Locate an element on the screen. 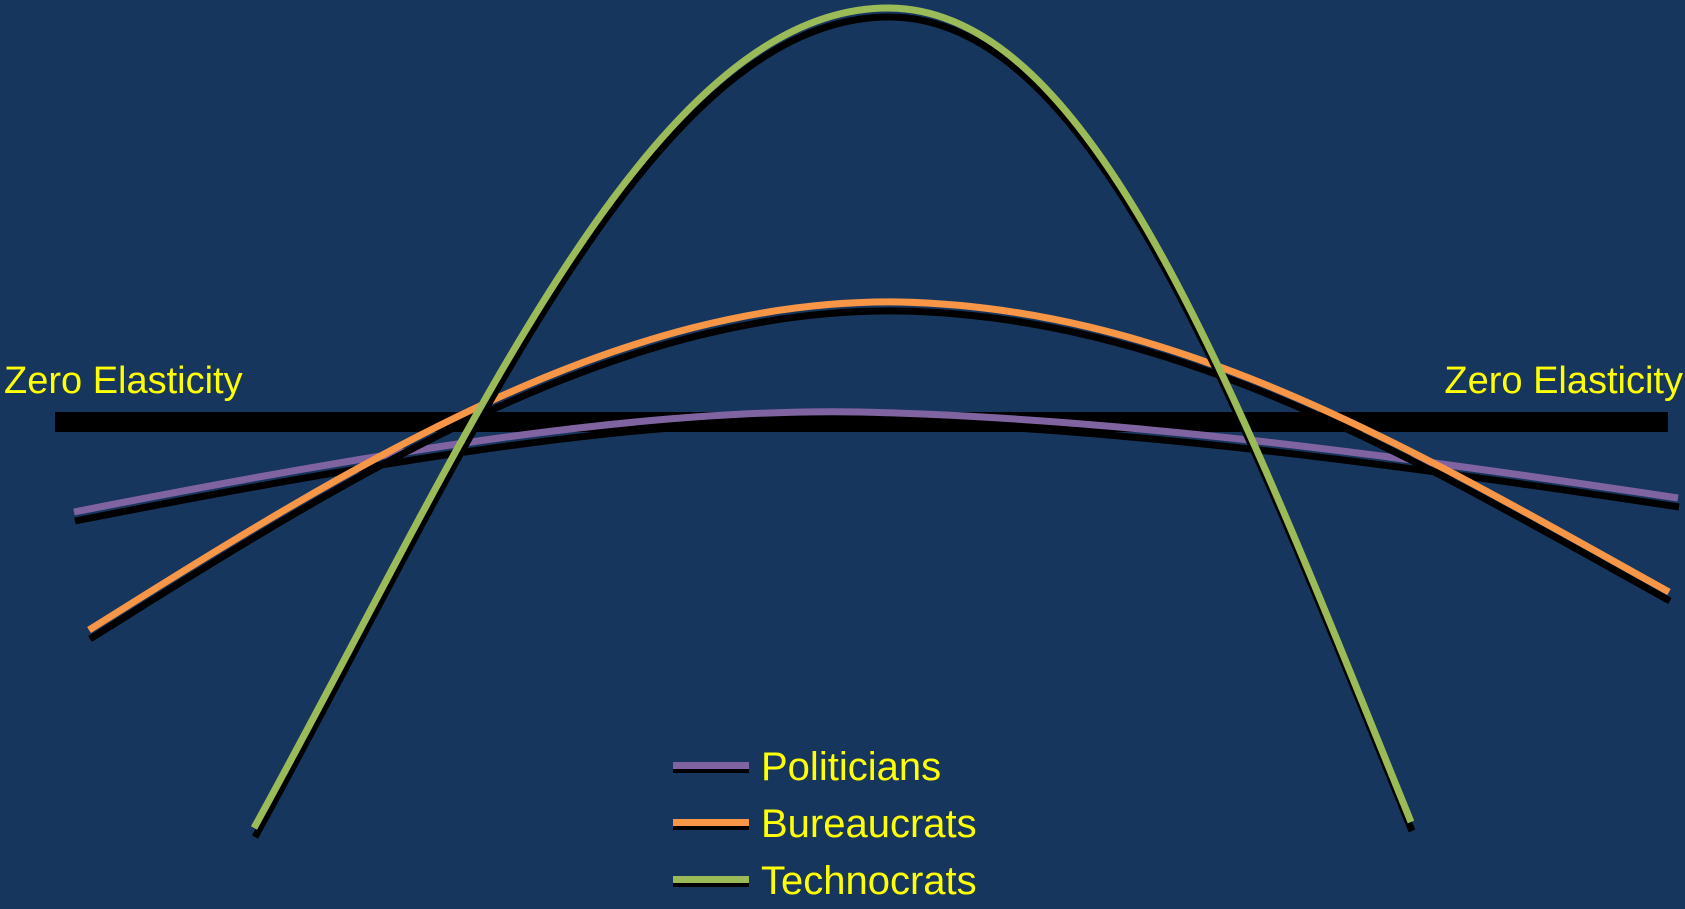 The image size is (1685, 909). legend: Politicians Bureaucrats Technocrats is located at coordinates (825, 823).